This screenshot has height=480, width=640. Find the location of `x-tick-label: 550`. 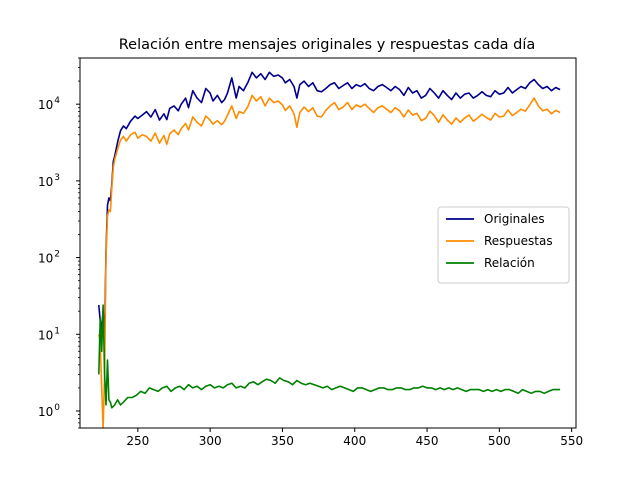

x-tick-label: 550 is located at coordinates (571, 441).